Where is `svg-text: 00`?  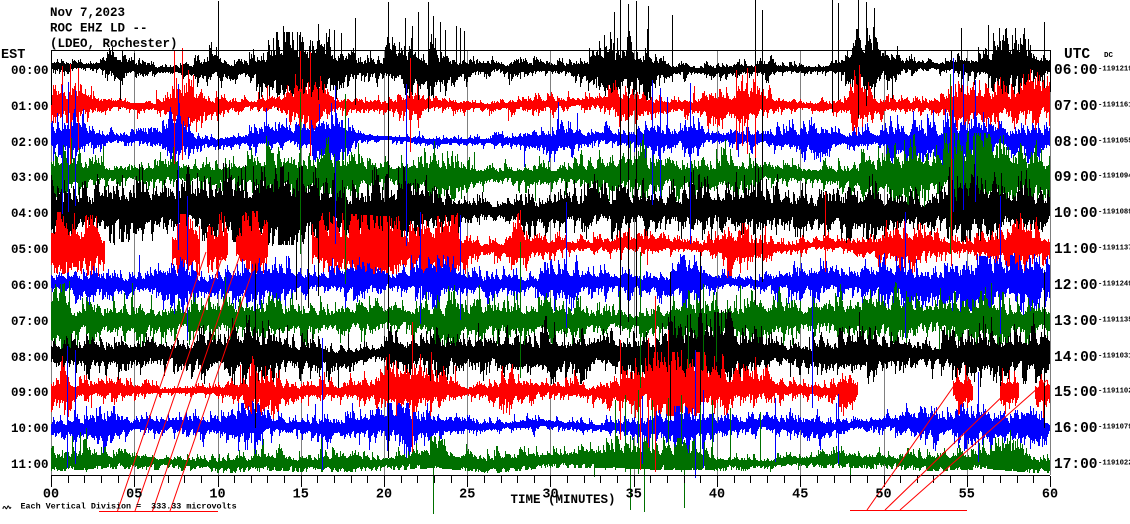
svg-text: 00 is located at coordinates (51, 495).